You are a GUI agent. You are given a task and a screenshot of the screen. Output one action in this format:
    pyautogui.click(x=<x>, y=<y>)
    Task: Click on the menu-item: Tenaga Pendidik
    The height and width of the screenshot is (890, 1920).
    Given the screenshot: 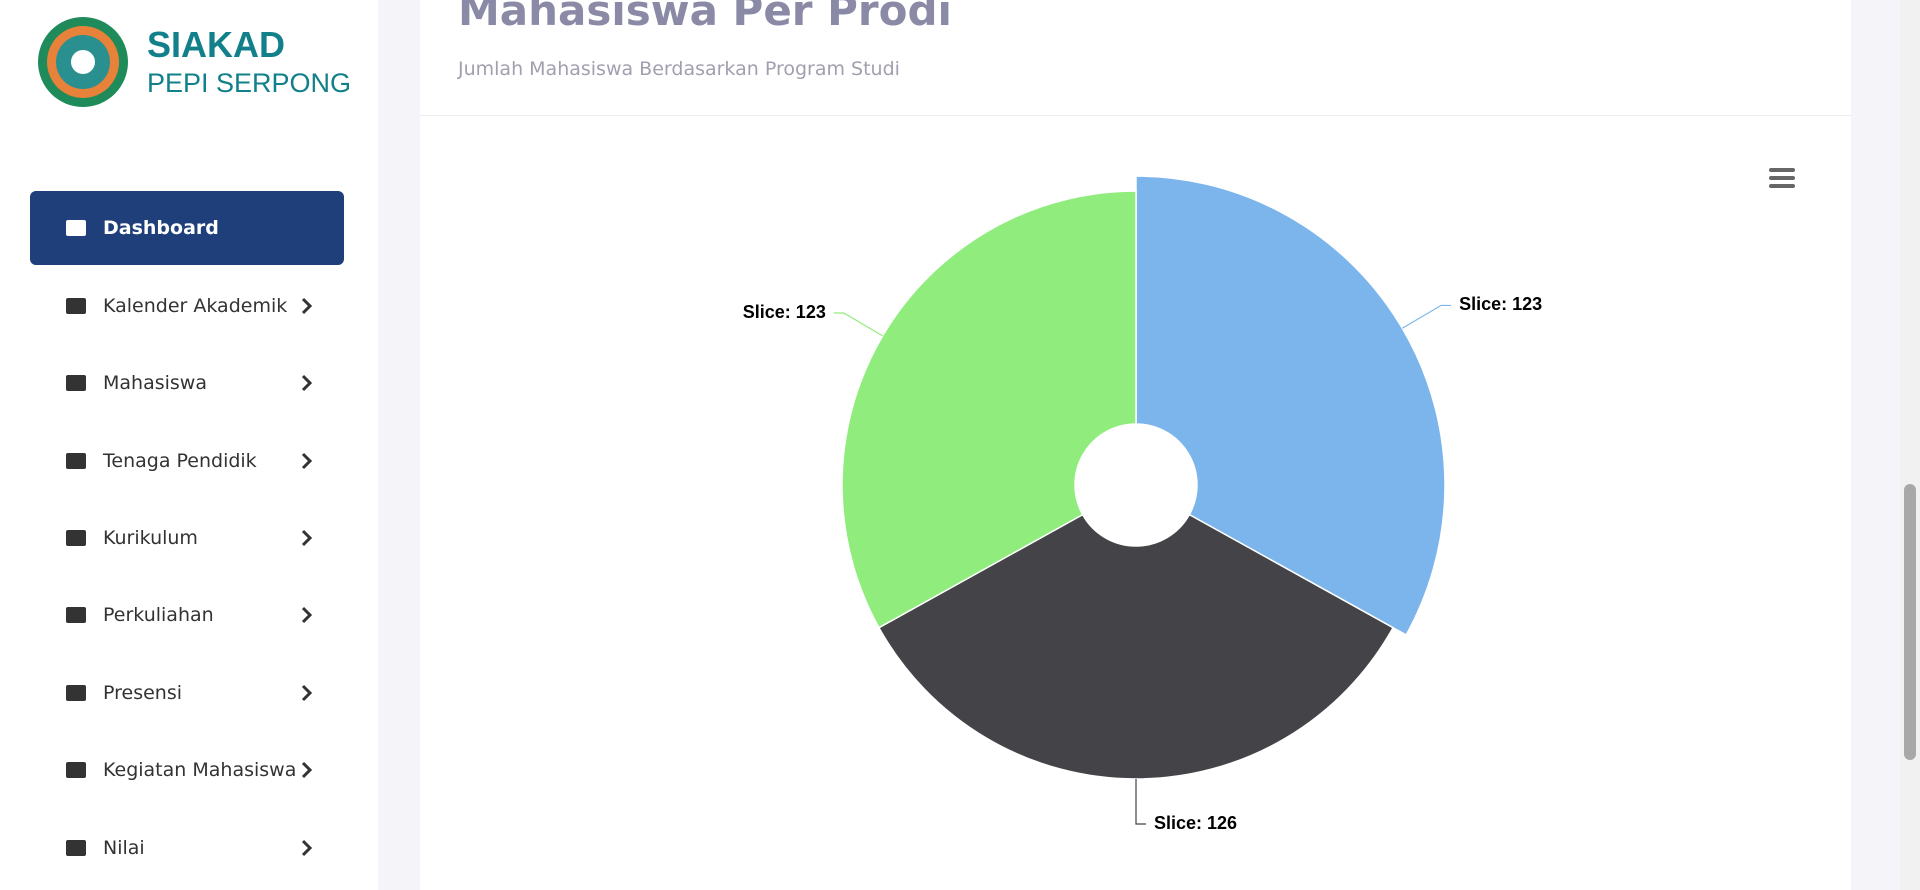 What is the action you would take?
    pyautogui.click(x=187, y=461)
    